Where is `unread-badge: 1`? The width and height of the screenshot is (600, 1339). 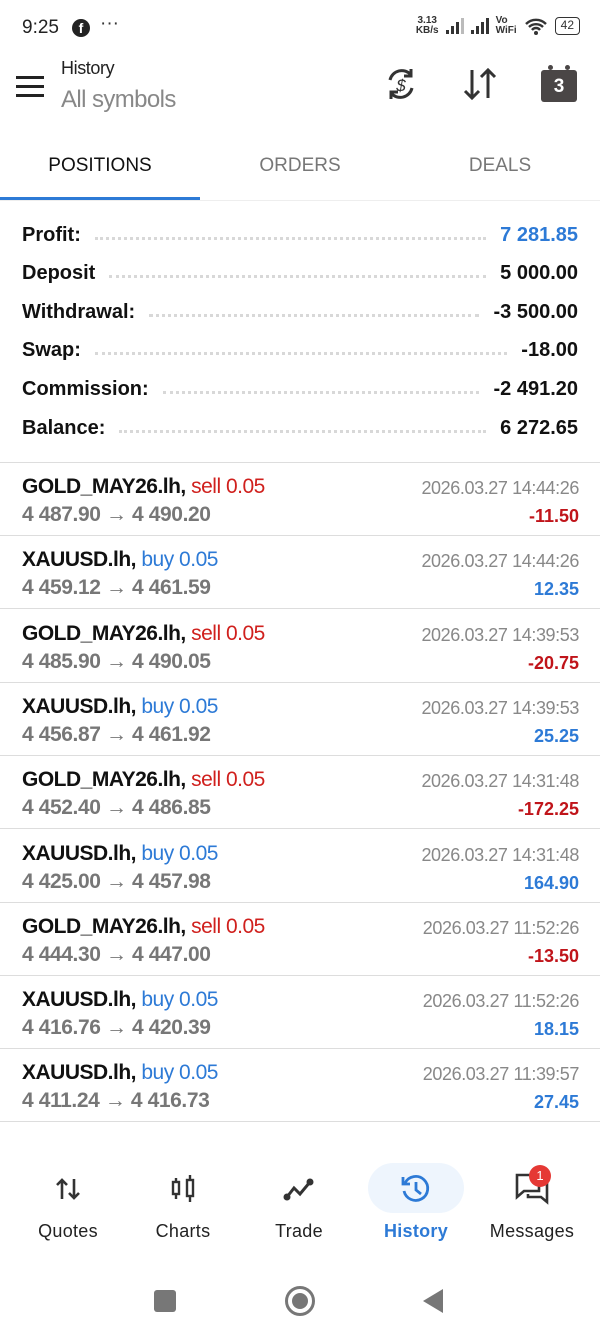 unread-badge: 1 is located at coordinates (540, 1176).